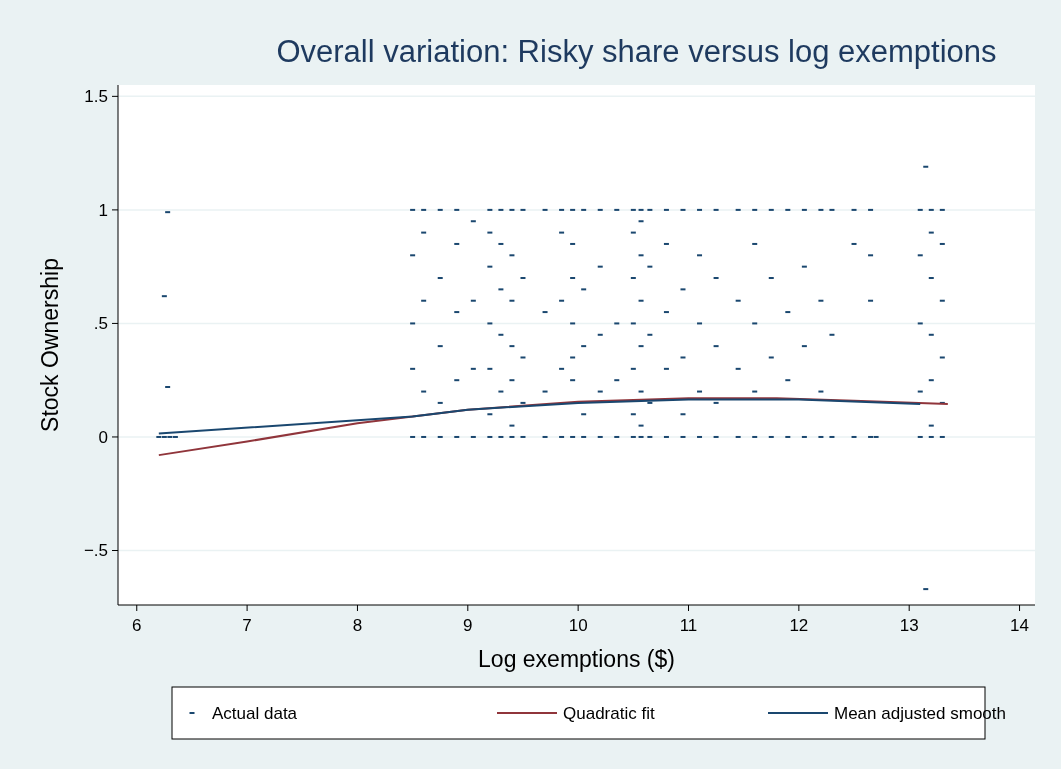 This screenshot has height=769, width=1061. Describe the element at coordinates (636, 51) in the screenshot. I see `chart-title: Overall variation: Risky share versus log exemptions` at that location.